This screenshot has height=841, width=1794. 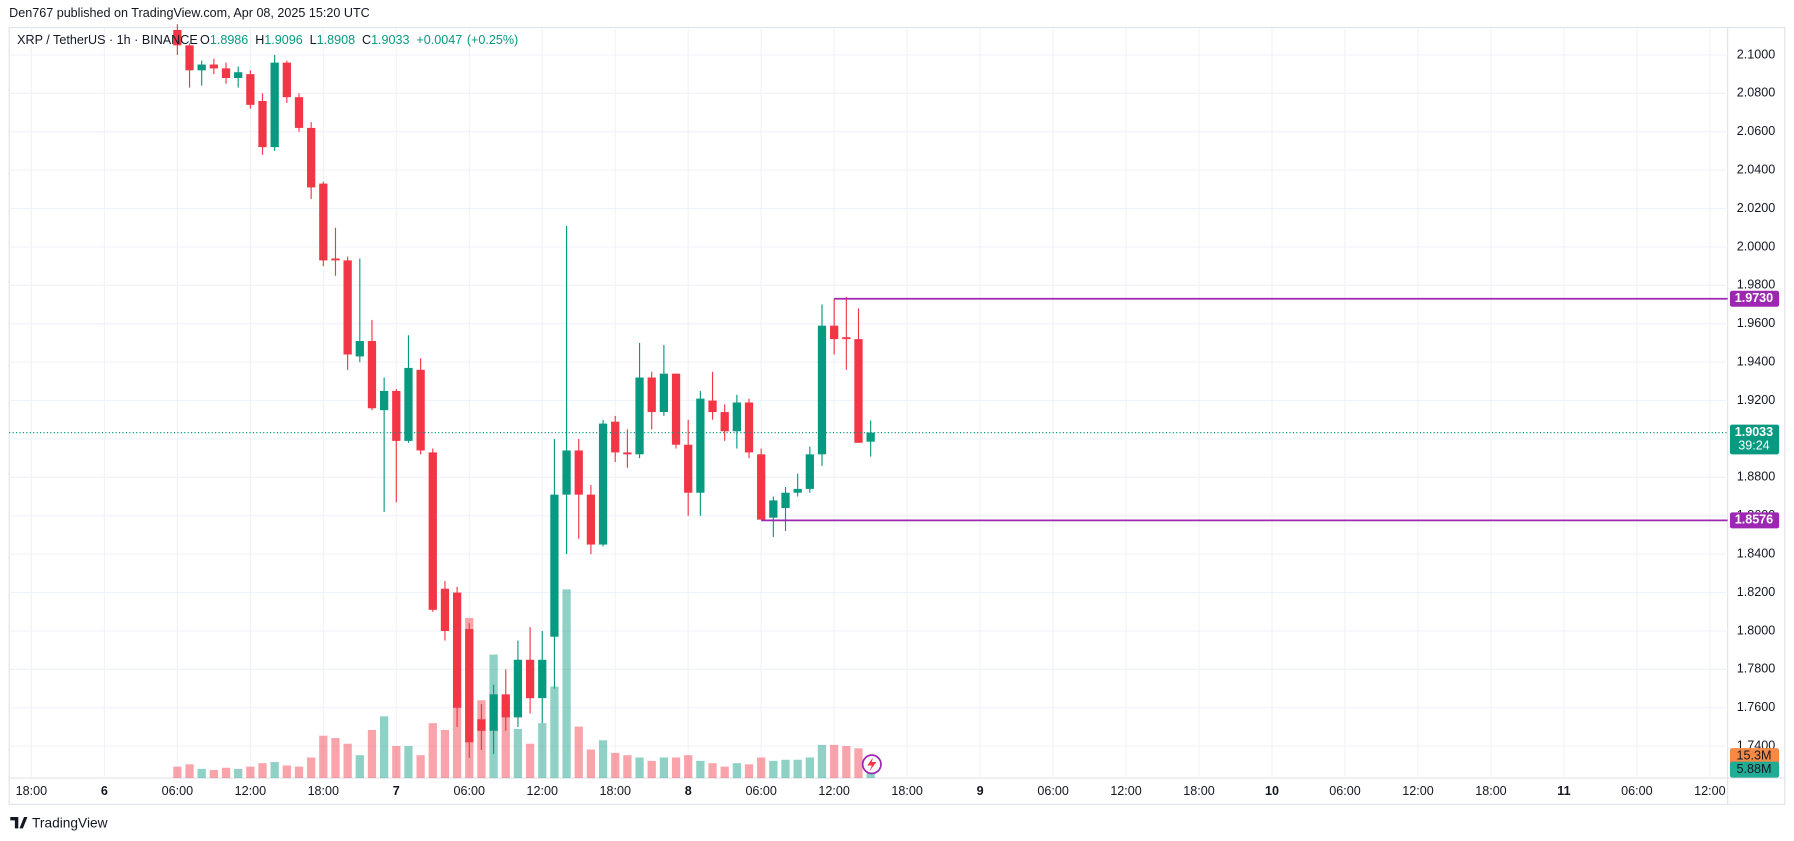 I want to click on level-tag-label: 1.8576, so click(x=1754, y=520).